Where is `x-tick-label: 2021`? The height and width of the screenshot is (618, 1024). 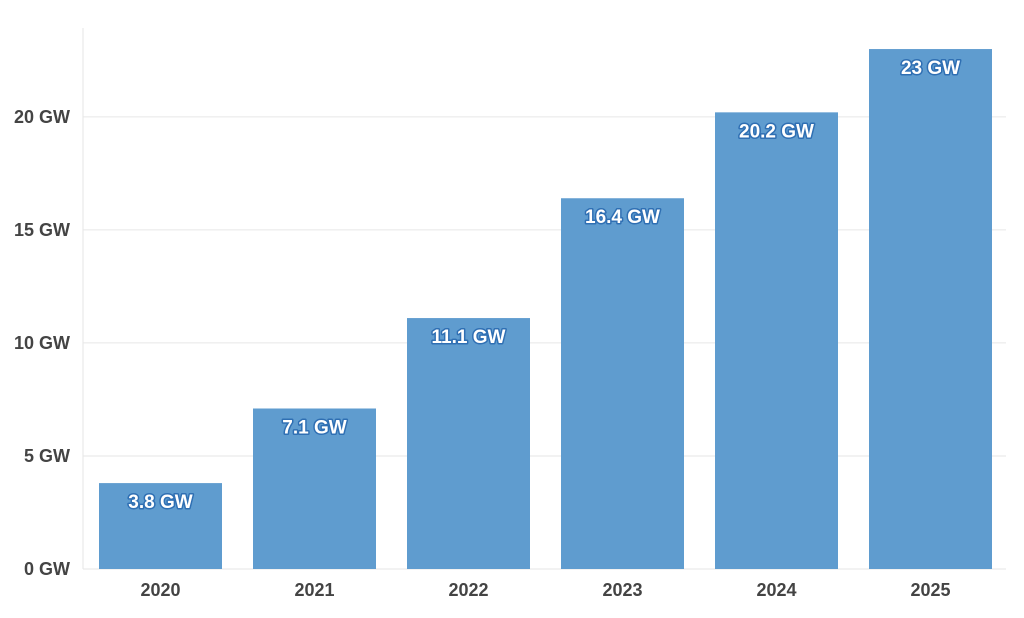 x-tick-label: 2021 is located at coordinates (314, 590).